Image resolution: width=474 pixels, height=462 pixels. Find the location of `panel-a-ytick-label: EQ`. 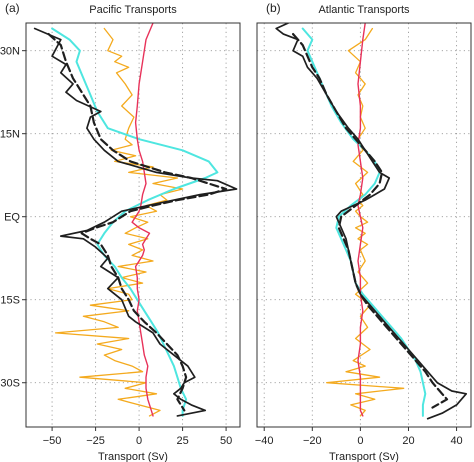

panel-a-ytick-label: EQ is located at coordinates (12, 218).